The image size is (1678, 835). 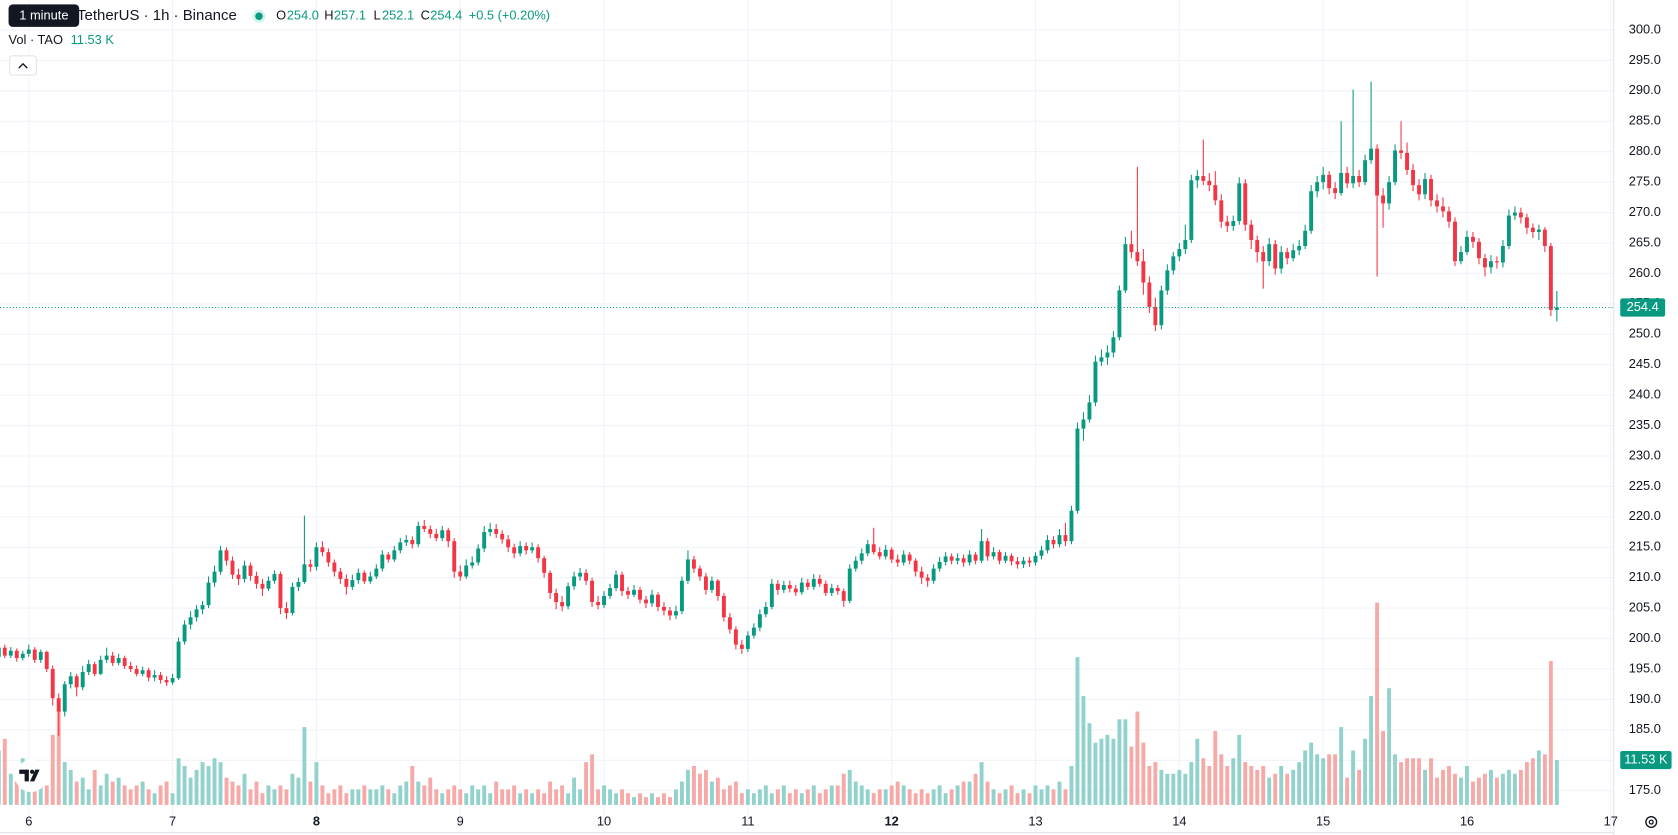 What do you see at coordinates (1645, 698) in the screenshot?
I see `y-tick-label: 190.0` at bounding box center [1645, 698].